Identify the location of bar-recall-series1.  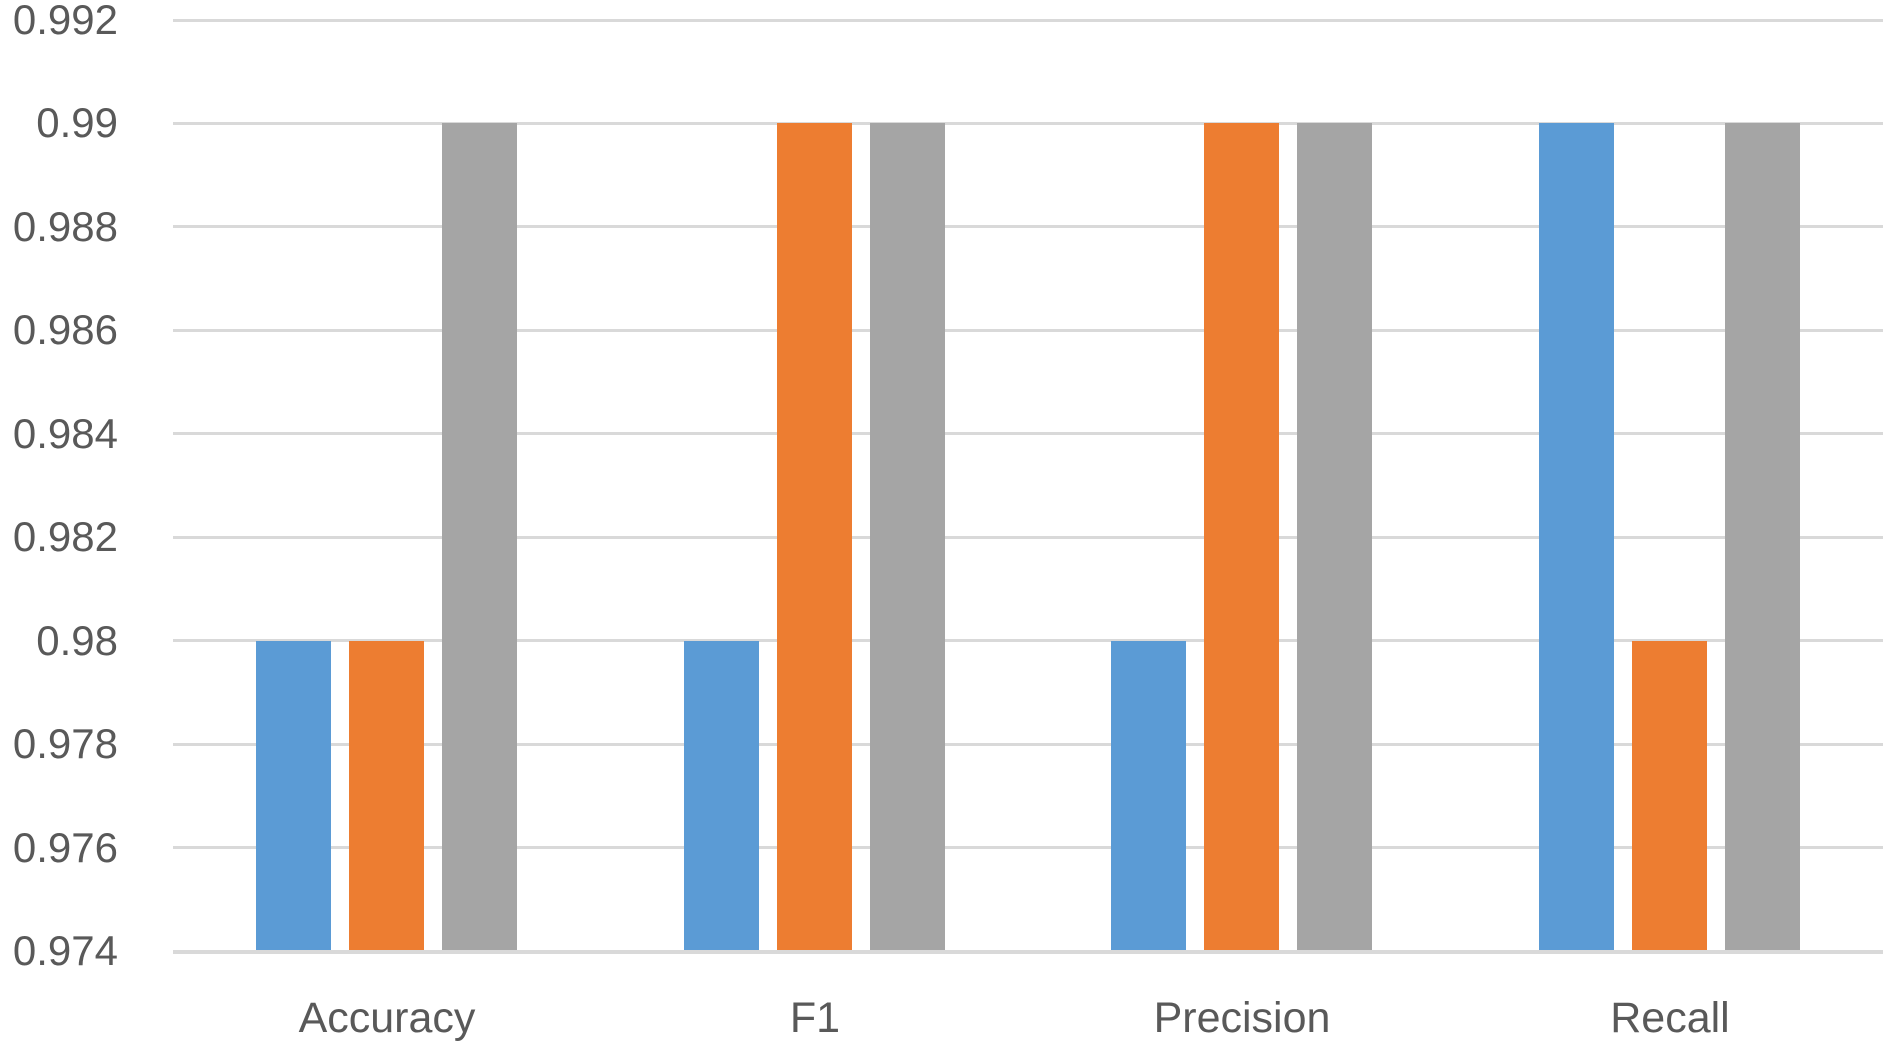
(1576, 537).